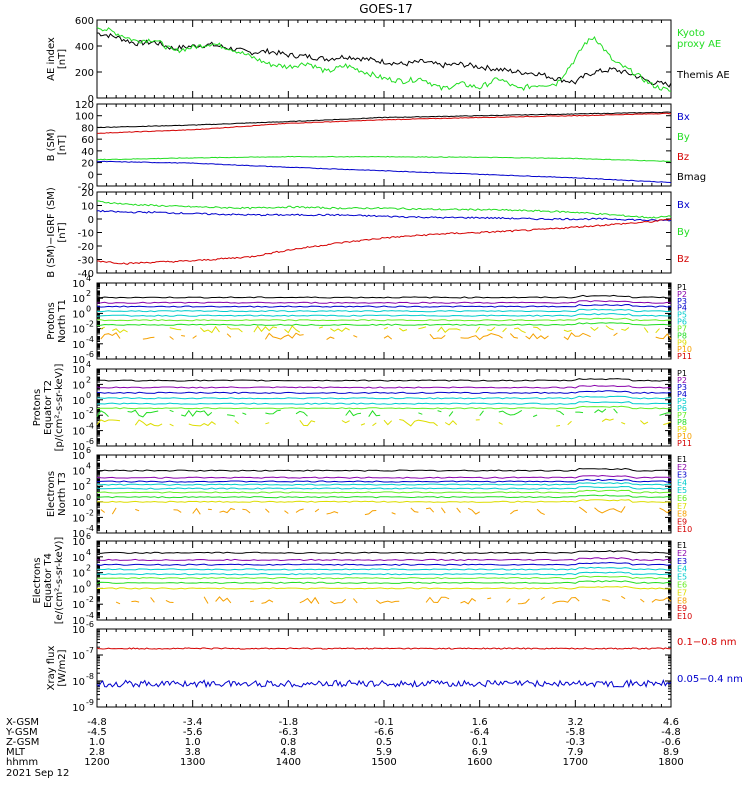 This screenshot has width=750, height=800. What do you see at coordinates (88, 308) in the screenshot?
I see `svg-text: 0` at bounding box center [88, 308].